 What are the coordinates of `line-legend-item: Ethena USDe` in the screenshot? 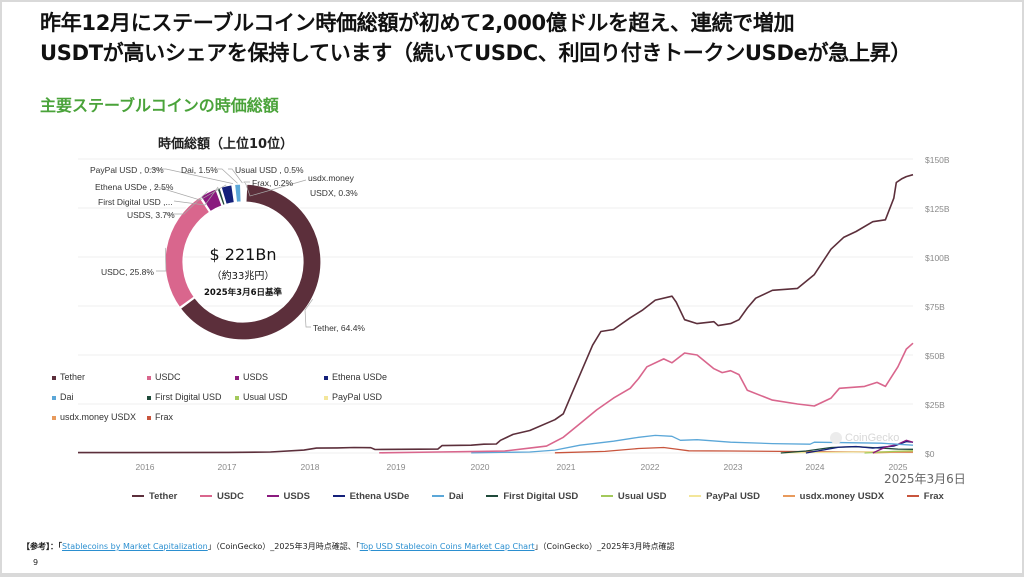 It's located at (371, 496).